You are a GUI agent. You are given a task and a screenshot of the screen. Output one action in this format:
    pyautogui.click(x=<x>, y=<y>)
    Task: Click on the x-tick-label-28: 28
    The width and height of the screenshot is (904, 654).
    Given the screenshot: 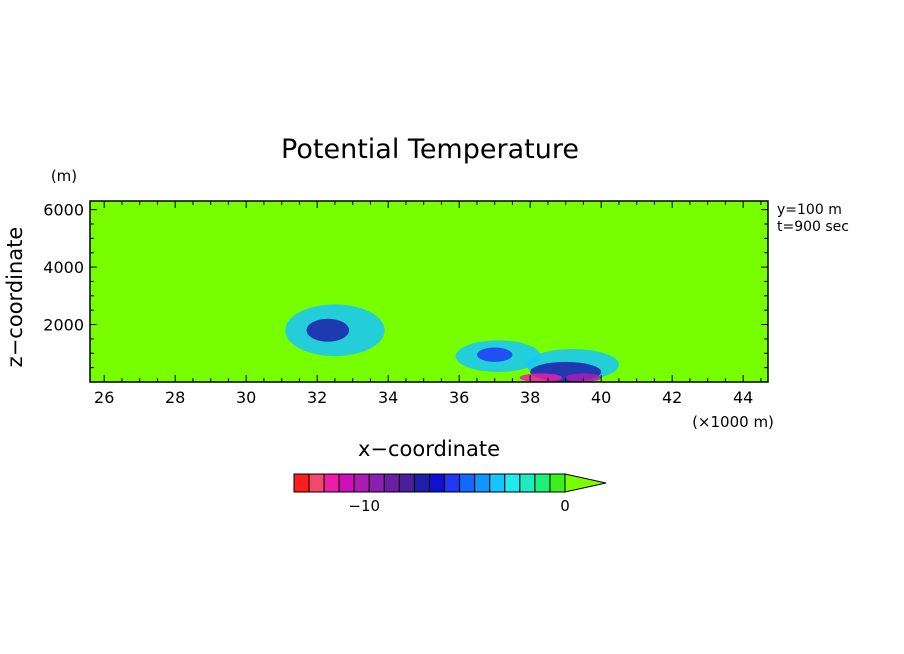 What is the action you would take?
    pyautogui.click(x=175, y=397)
    